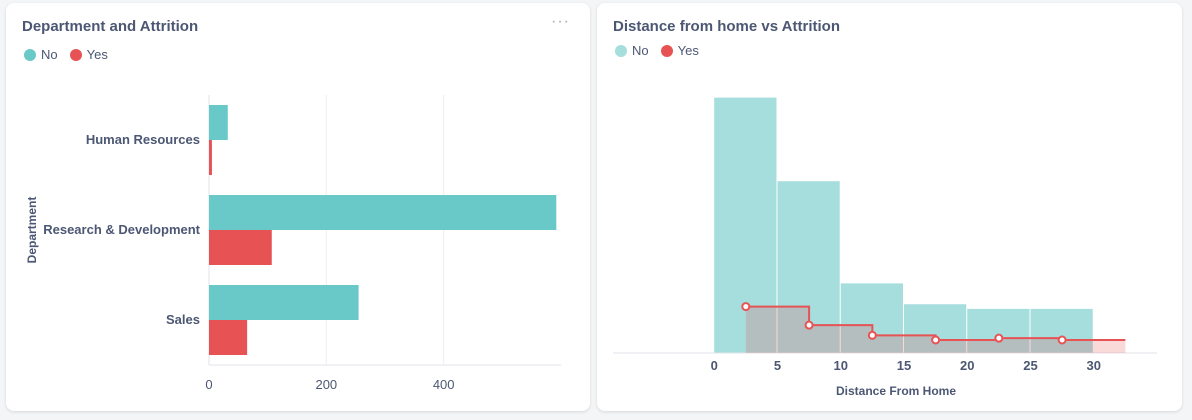 The height and width of the screenshot is (420, 1192). What do you see at coordinates (726, 26) in the screenshot?
I see `chart-title: Distance from home vs Attrition` at bounding box center [726, 26].